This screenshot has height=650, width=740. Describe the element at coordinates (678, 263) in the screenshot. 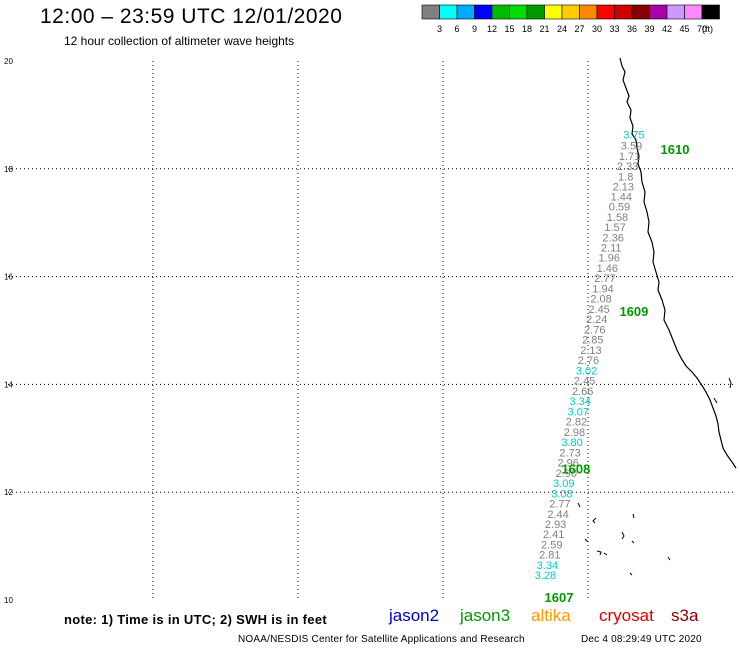

I see `coastline` at that location.